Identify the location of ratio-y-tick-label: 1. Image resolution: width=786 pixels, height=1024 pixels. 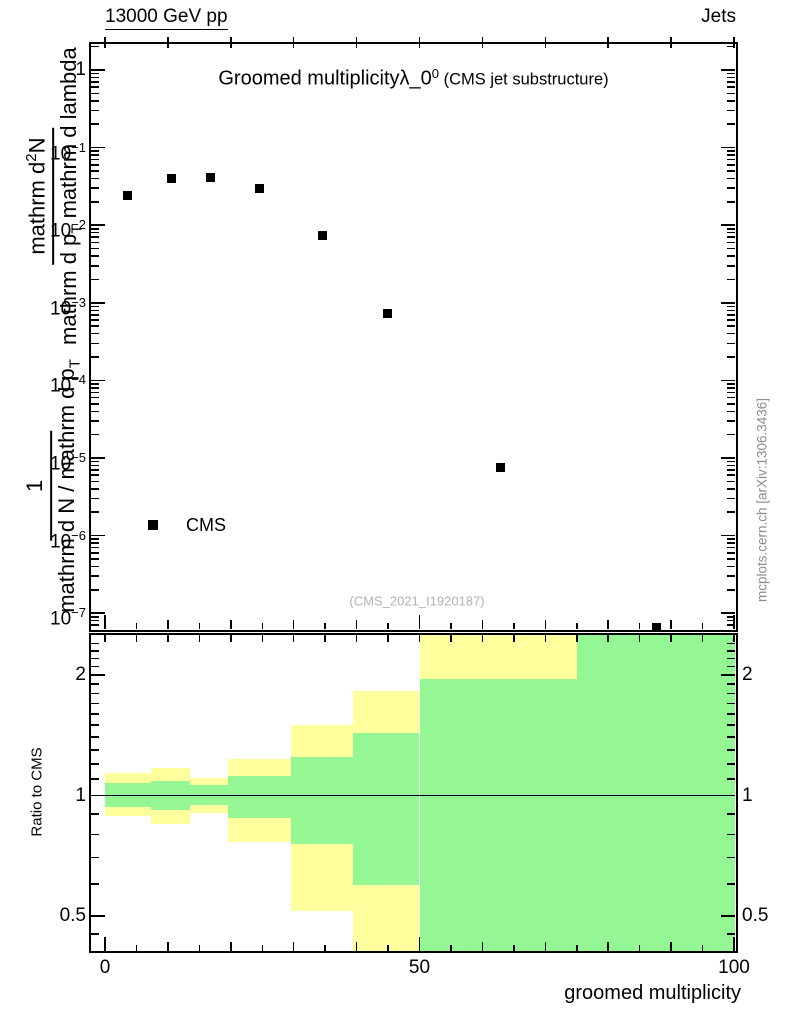
(80, 795).